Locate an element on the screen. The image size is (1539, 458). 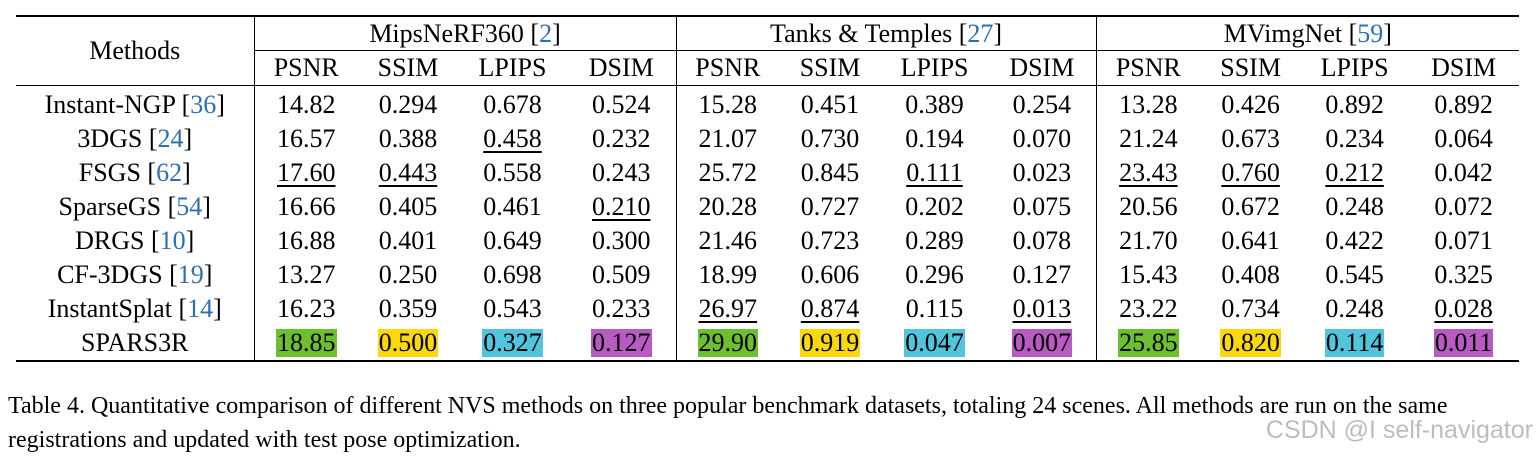
value-cell: 0.389 is located at coordinates (934, 104).